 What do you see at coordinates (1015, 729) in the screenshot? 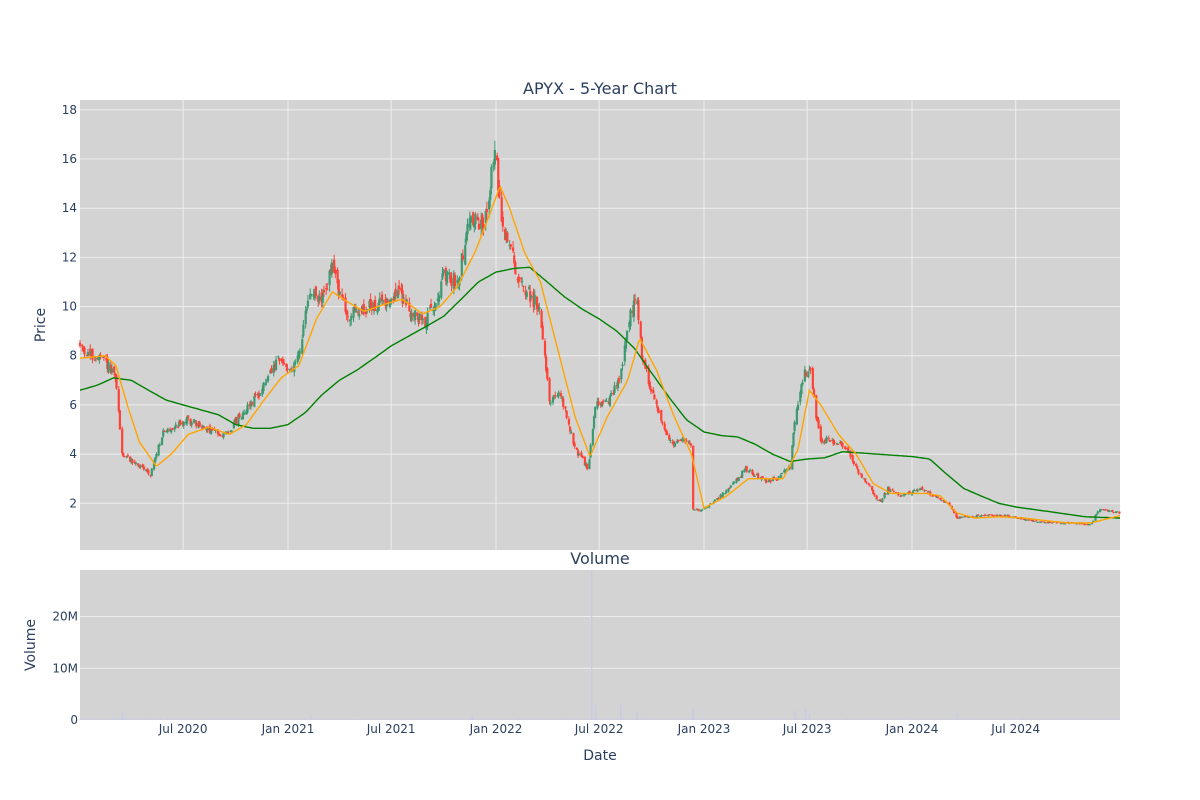
I see `x-tick-label: Jul 2024` at bounding box center [1015, 729].